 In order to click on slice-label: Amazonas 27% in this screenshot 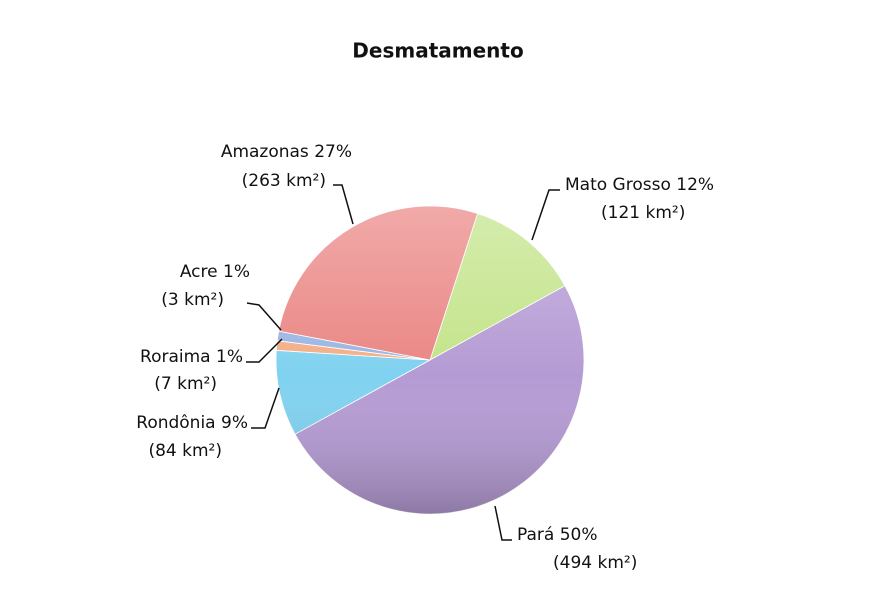, I will do `click(286, 152)`.